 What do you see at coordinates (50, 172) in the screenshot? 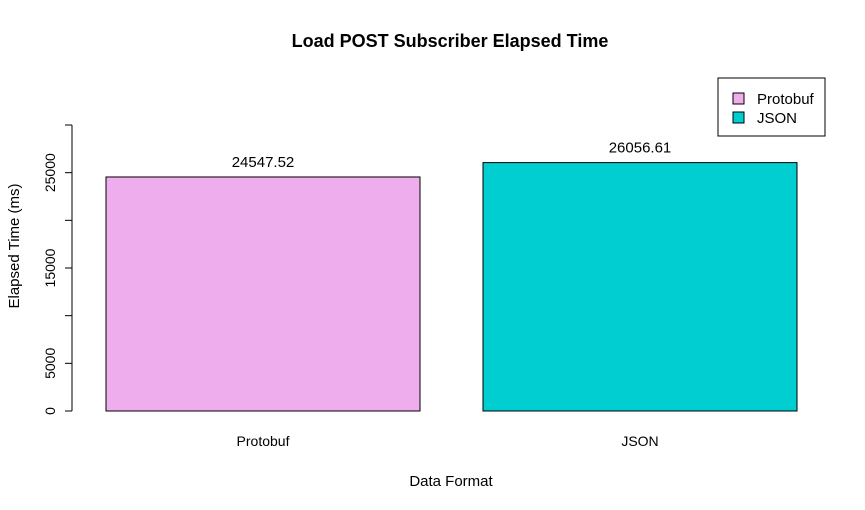
I see `y-tick-label: 25000` at bounding box center [50, 172].